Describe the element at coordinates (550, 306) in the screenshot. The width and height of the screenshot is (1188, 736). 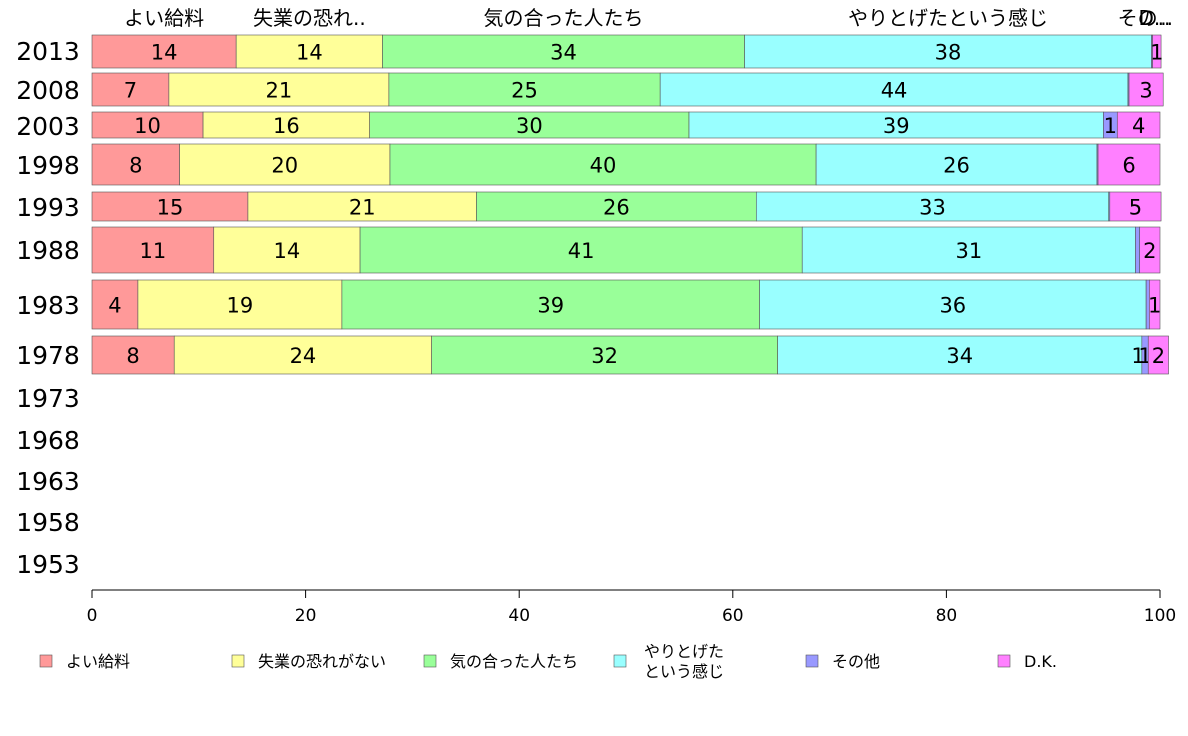
I see `data-label-1983-2: 39` at that location.